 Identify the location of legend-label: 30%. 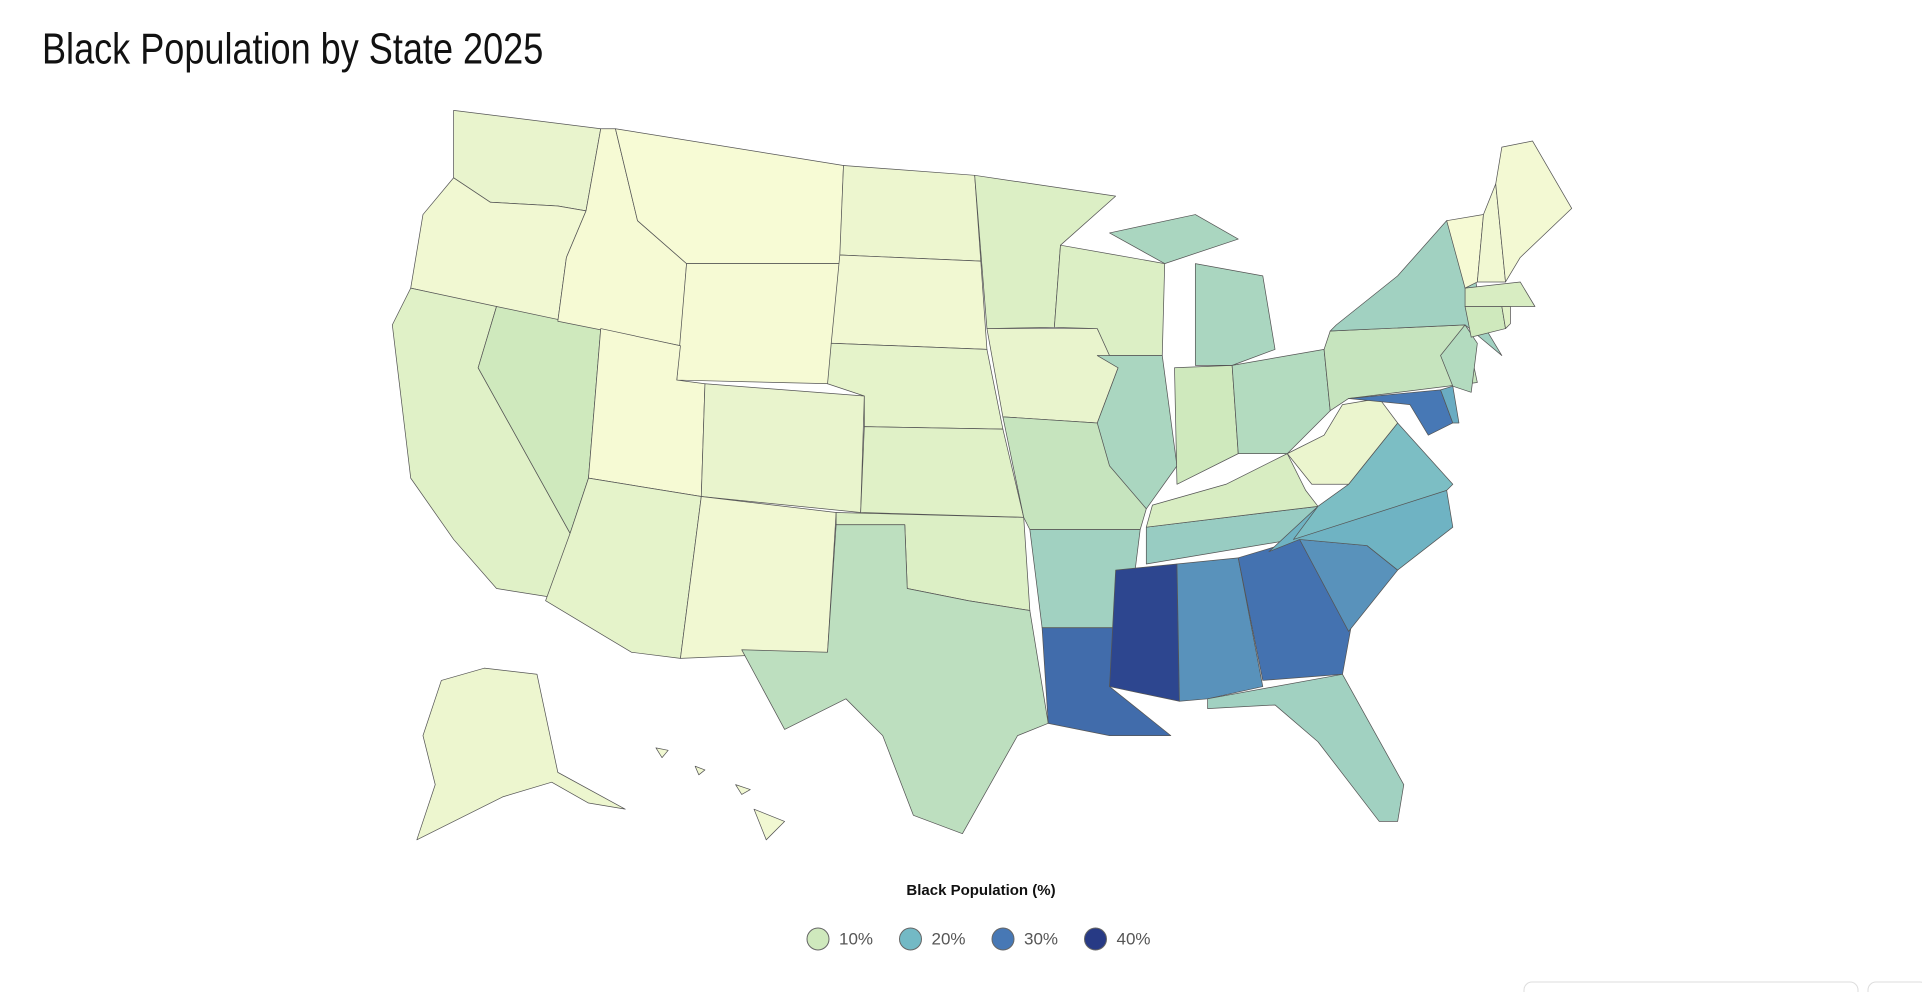
(1041, 938).